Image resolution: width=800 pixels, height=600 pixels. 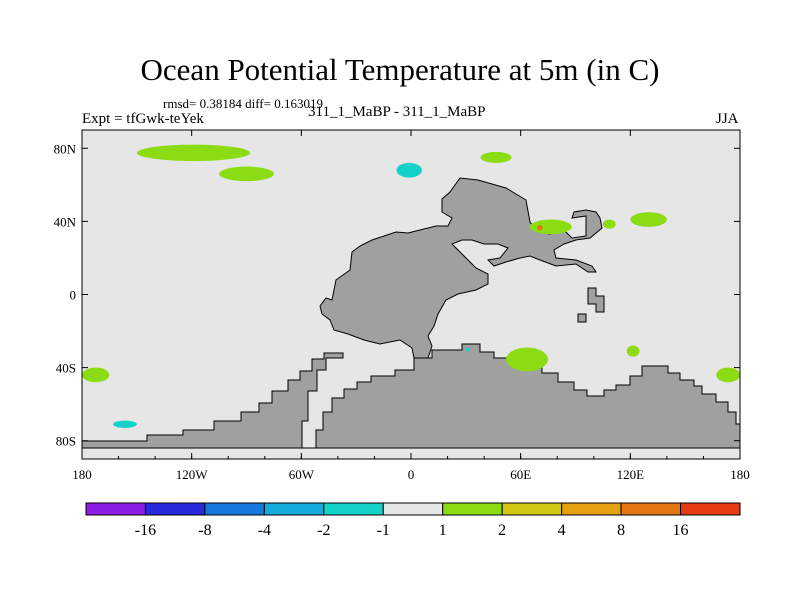 I want to click on runs-label: 311_1_MaBP - 311_1_MaBP, so click(x=397, y=112).